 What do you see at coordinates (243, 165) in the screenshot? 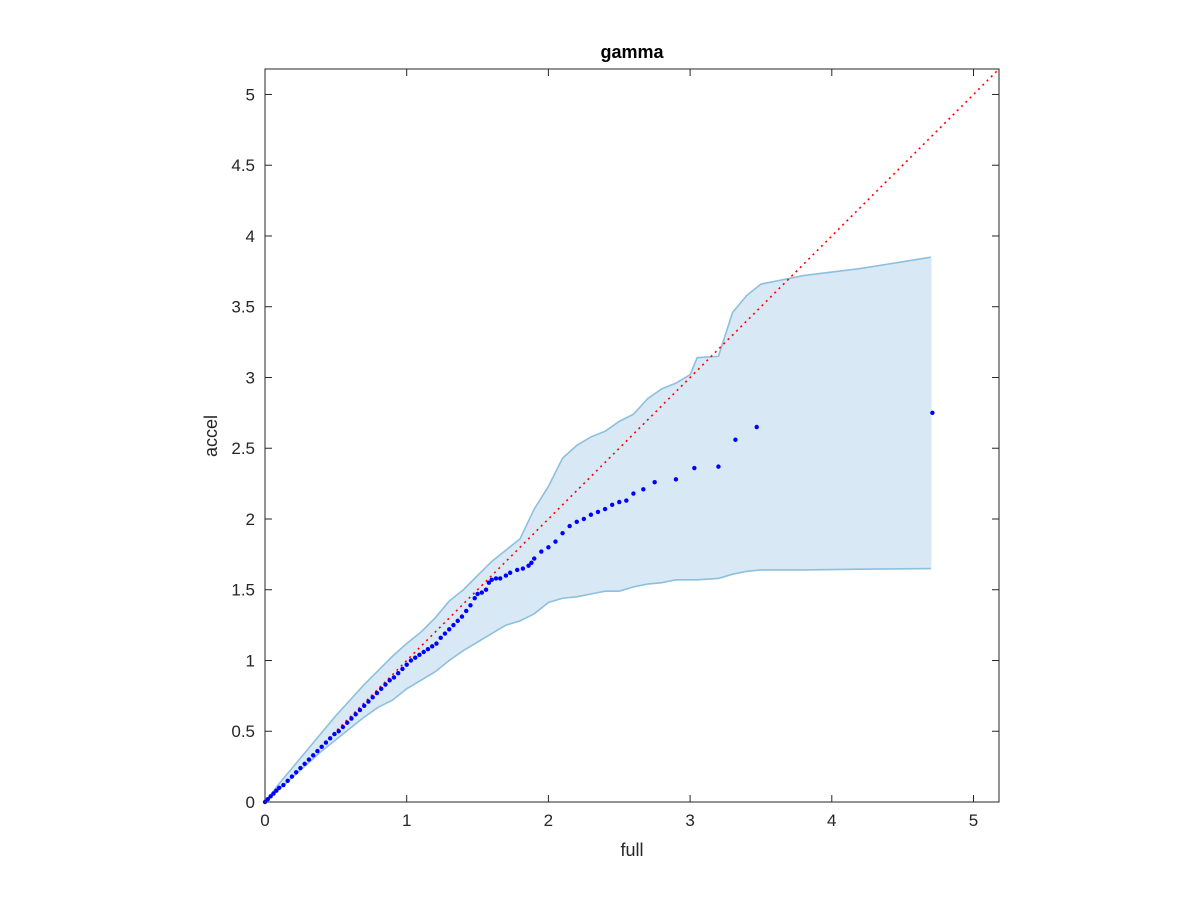
I see `y-tick-label: 4.5` at bounding box center [243, 165].